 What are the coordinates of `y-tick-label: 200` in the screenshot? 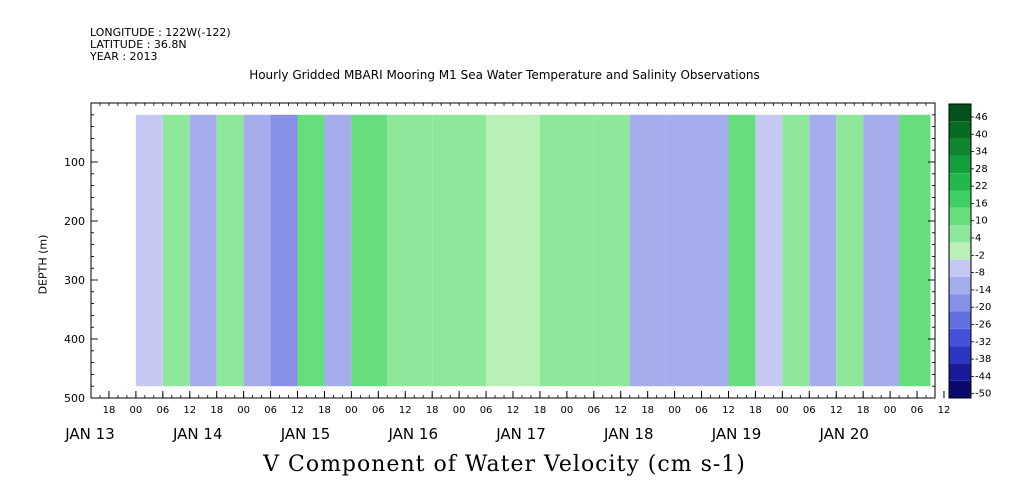 It's located at (74, 221).